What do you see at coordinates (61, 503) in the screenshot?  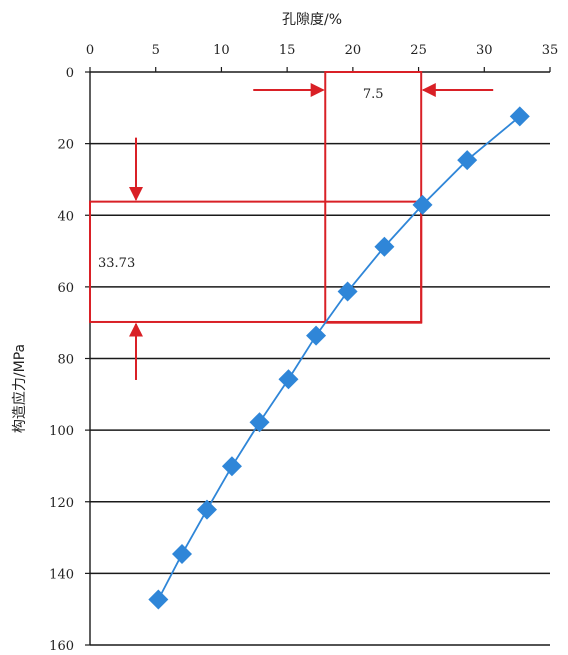 I see `y-tick-label: 120` at bounding box center [61, 503].